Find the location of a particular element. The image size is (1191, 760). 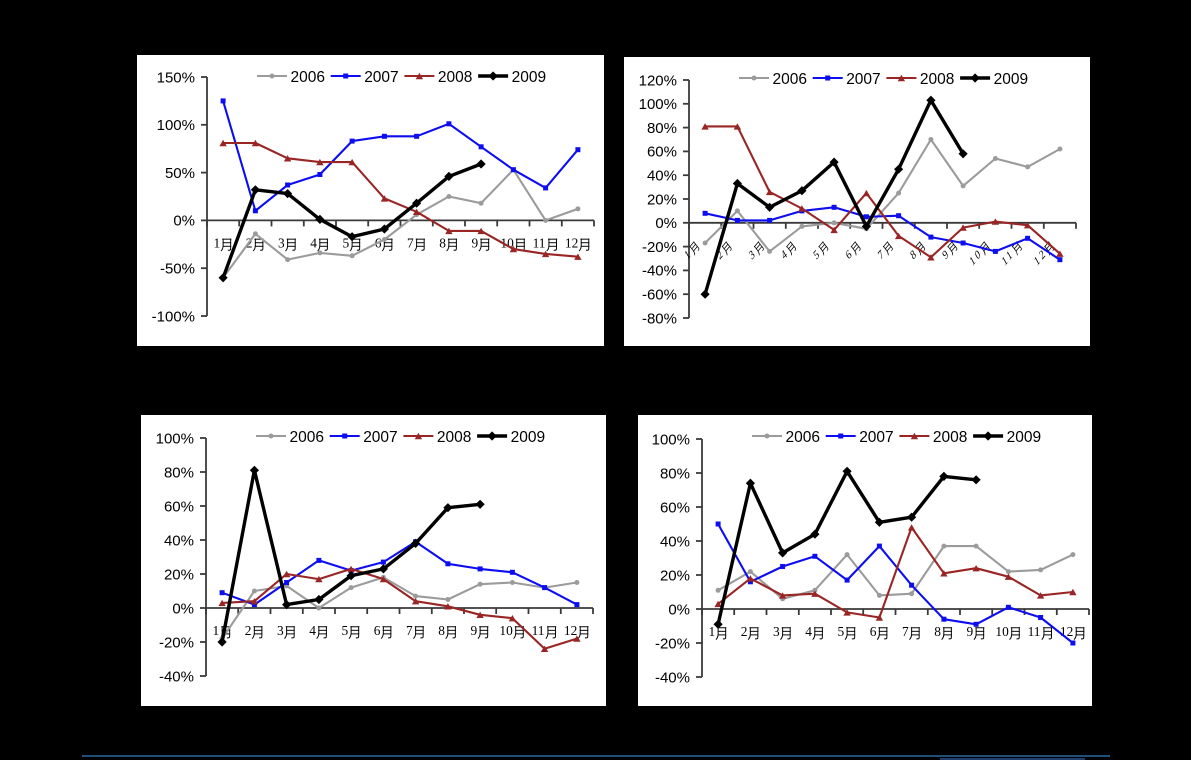

svg-text: -50% is located at coordinates (177, 269).